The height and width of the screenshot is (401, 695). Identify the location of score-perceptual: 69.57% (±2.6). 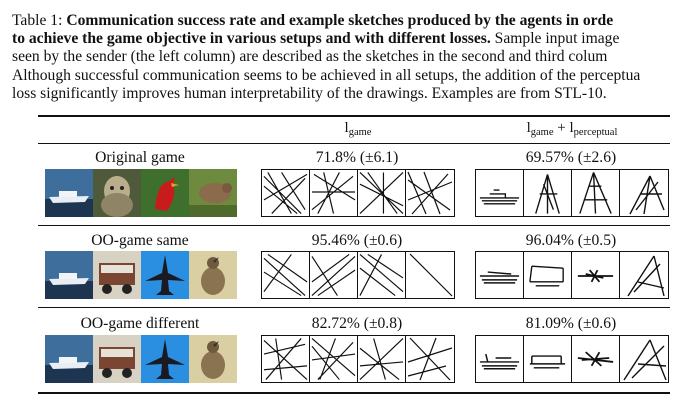
(571, 157).